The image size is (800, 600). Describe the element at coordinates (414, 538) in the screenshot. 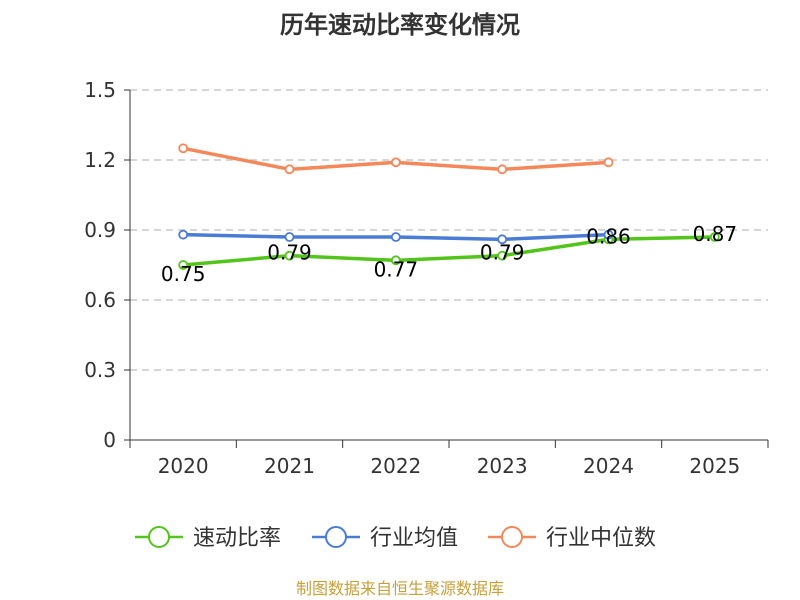

I see `legend-label: 行业均值` at that location.